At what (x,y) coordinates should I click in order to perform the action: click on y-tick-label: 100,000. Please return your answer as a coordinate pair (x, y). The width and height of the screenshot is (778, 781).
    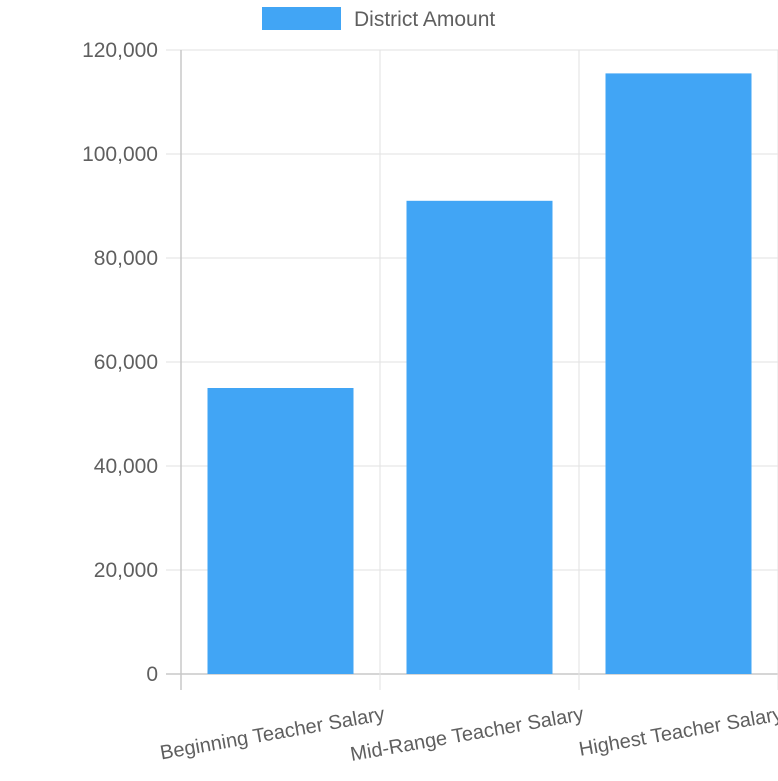
    Looking at the image, I should click on (120, 154).